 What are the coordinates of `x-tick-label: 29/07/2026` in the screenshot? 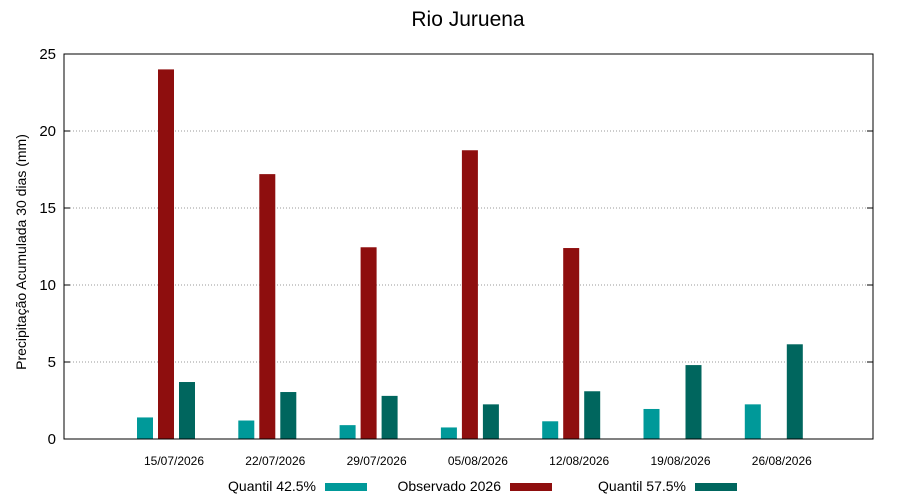 It's located at (377, 461).